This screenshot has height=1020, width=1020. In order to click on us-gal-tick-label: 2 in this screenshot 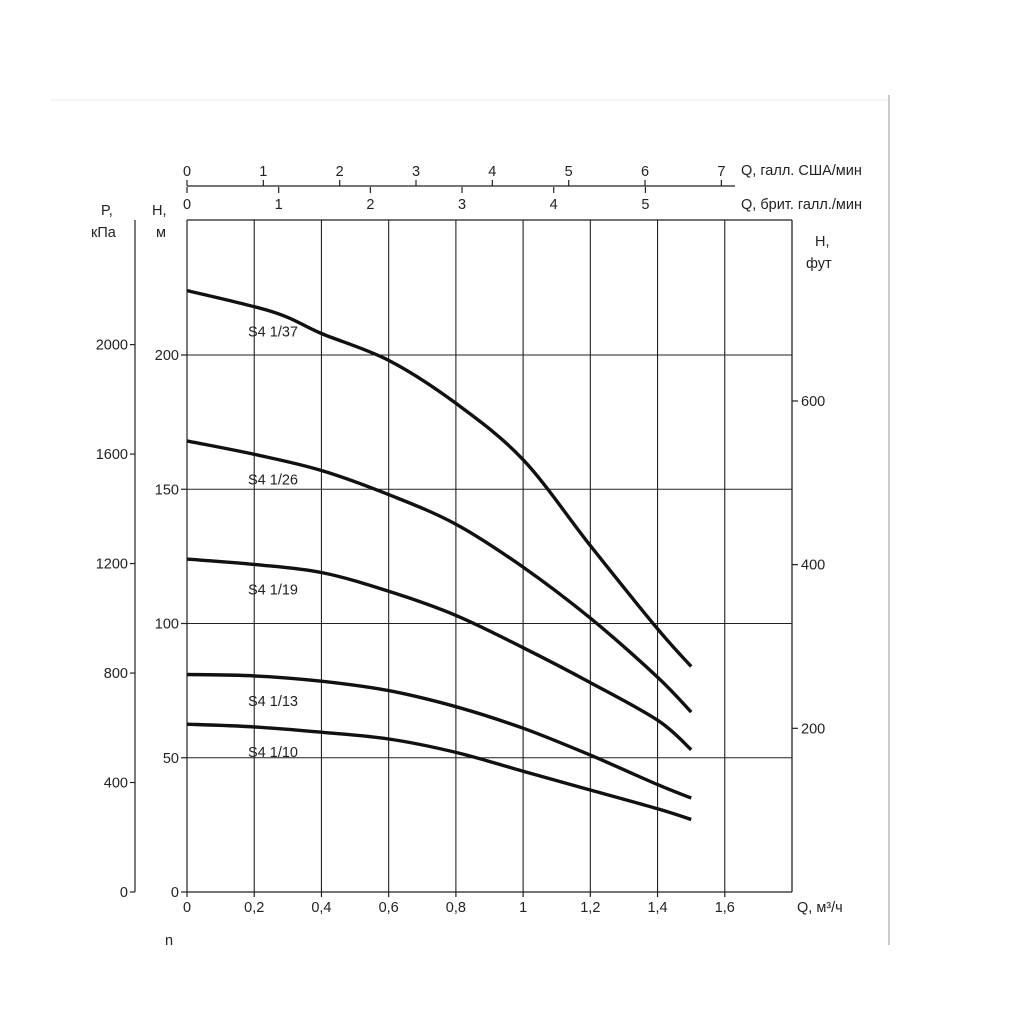, I will do `click(340, 172)`.